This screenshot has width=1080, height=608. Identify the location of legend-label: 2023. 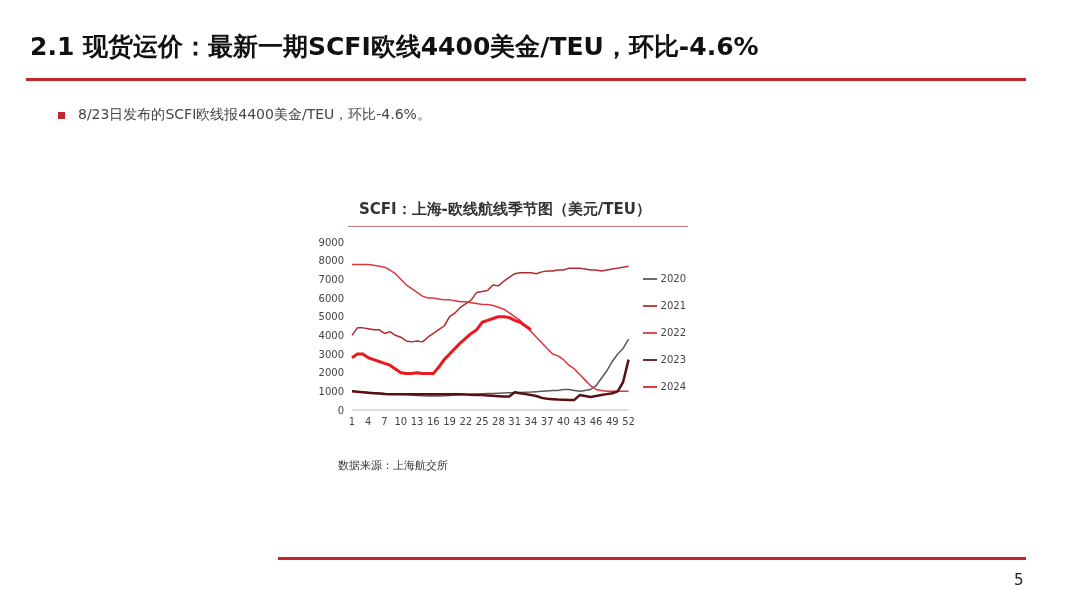
(673, 359).